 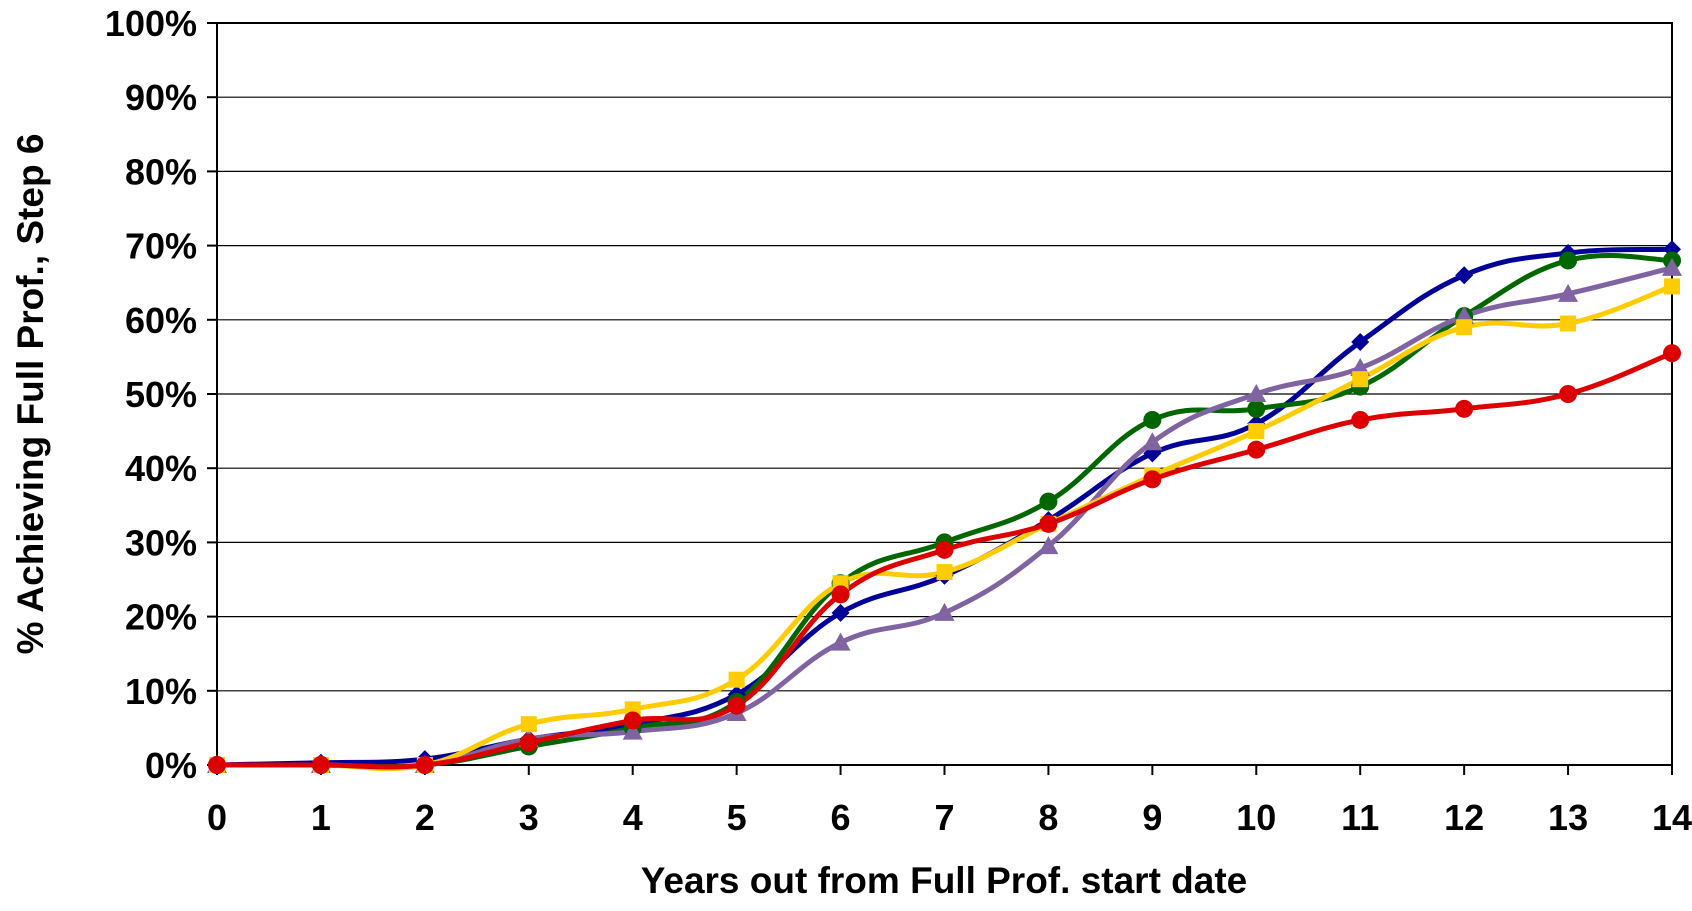 I want to click on y-tick-label: 90%, so click(x=161, y=97).